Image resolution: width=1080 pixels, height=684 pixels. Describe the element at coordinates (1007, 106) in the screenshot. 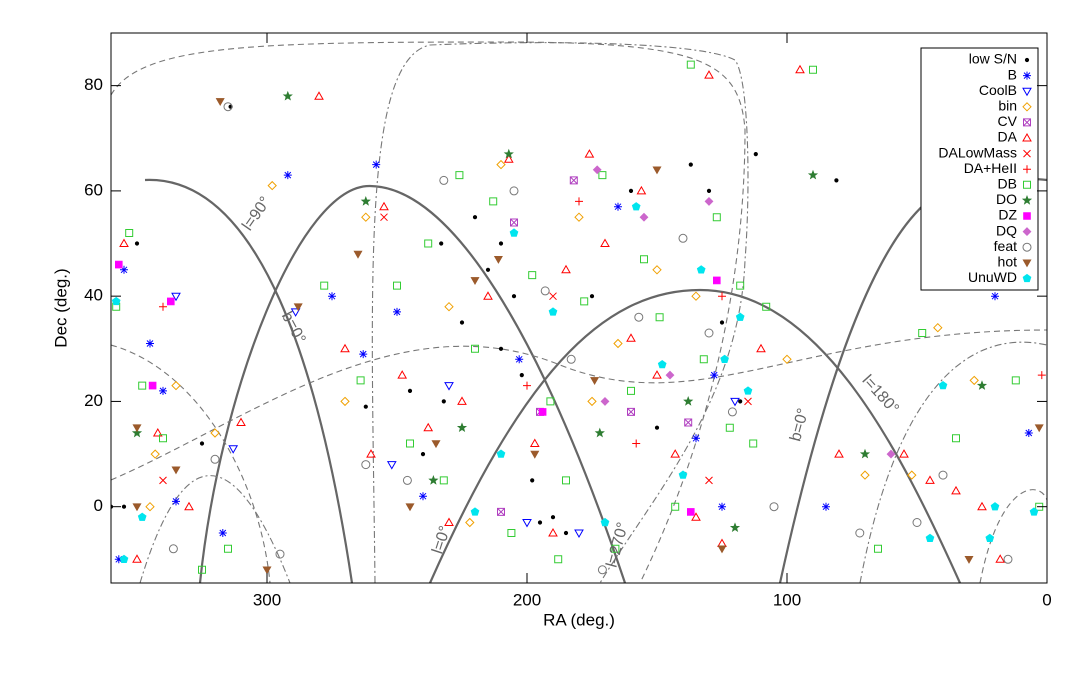

I see `legend-label: bin` at that location.